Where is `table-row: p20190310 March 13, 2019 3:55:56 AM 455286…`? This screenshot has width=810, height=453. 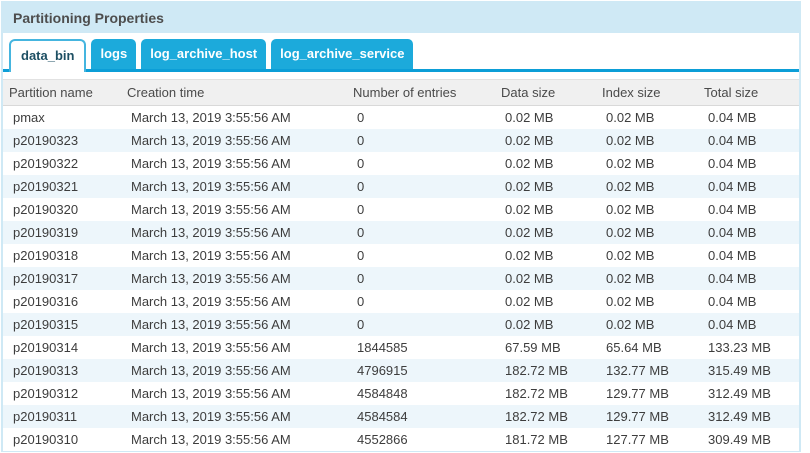 table-row: p20190310 March 13, 2019 3:55:56 AM 455286… is located at coordinates (401, 439).